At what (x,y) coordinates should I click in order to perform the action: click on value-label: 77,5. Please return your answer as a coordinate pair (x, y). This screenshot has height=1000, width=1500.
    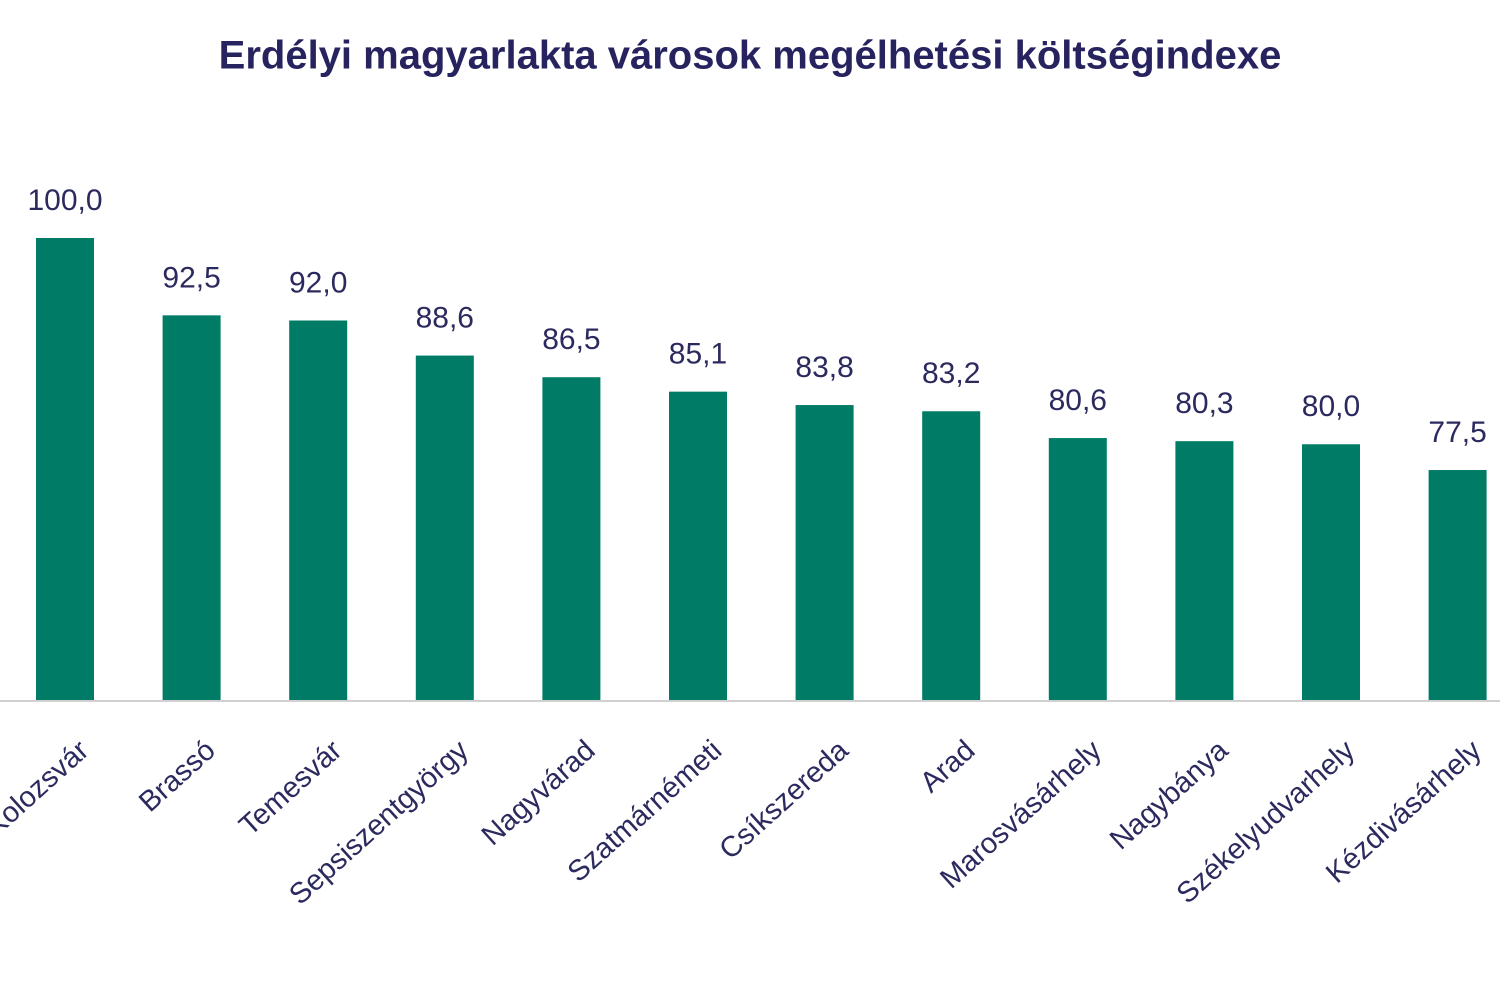
    Looking at the image, I should click on (1457, 432).